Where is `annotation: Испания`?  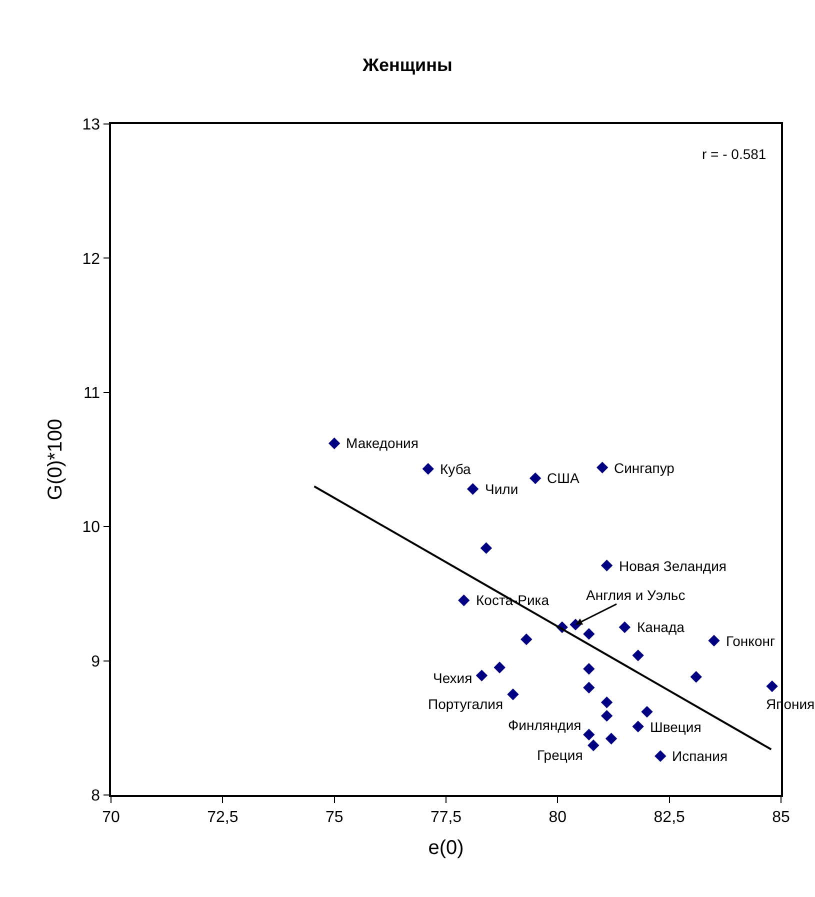
annotation: Испания is located at coordinates (700, 756).